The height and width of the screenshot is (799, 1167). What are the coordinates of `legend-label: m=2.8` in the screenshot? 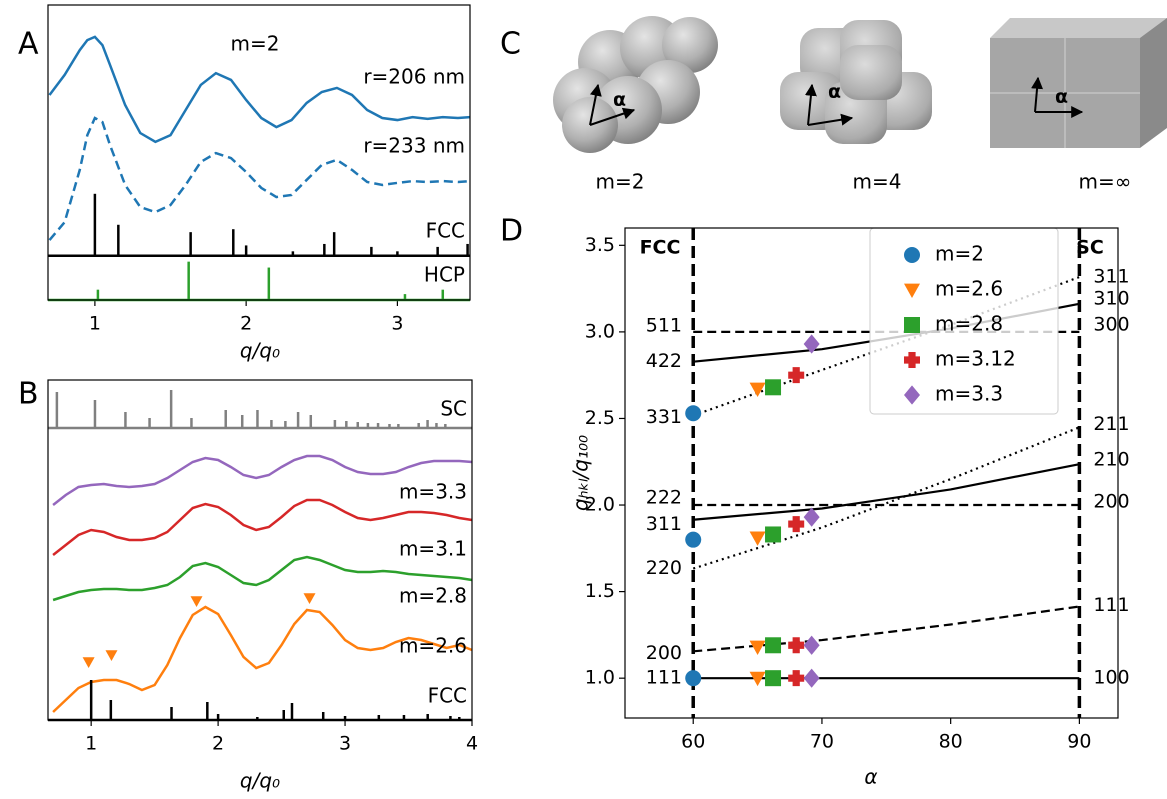 It's located at (969, 324).